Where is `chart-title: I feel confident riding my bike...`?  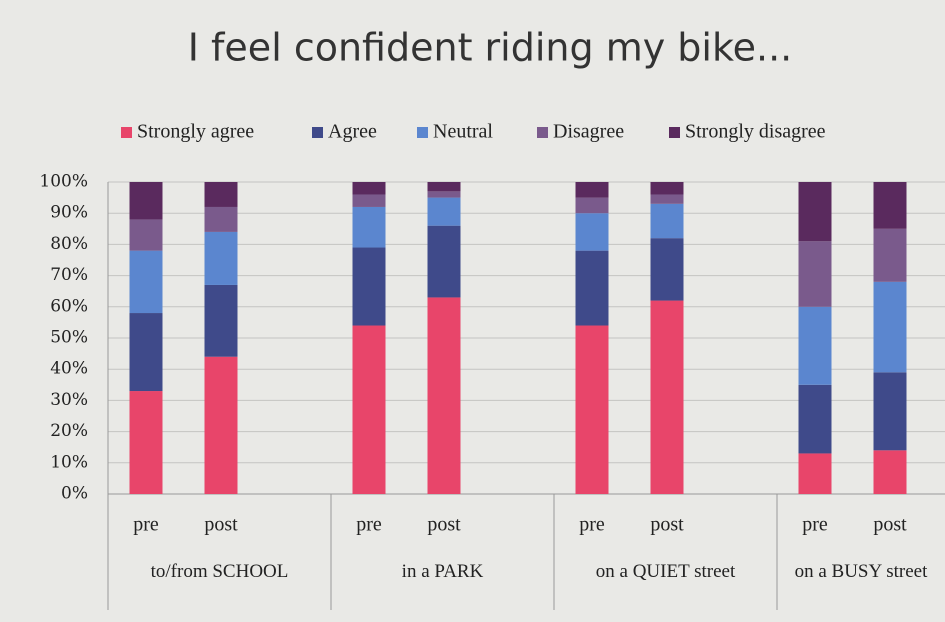
chart-title: I feel confident riding my bike... is located at coordinates (490, 48).